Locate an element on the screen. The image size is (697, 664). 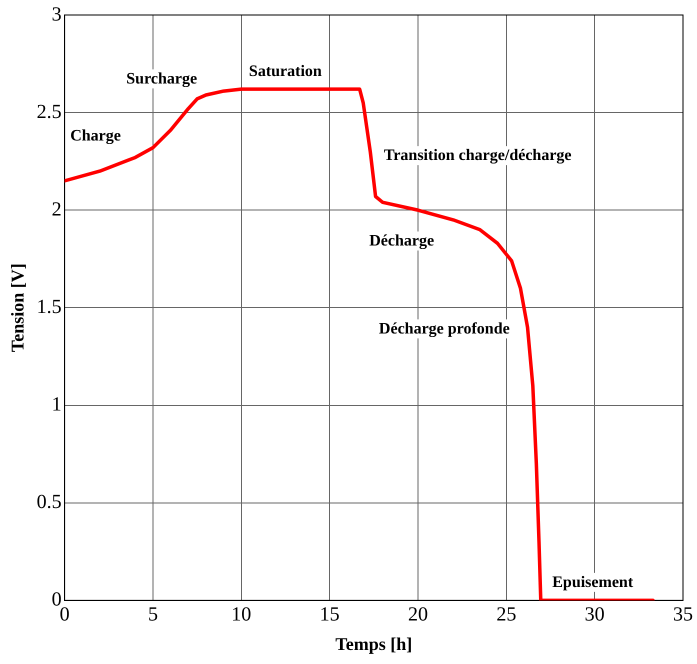
y-axis-title: Tension [V] is located at coordinates (17, 307).